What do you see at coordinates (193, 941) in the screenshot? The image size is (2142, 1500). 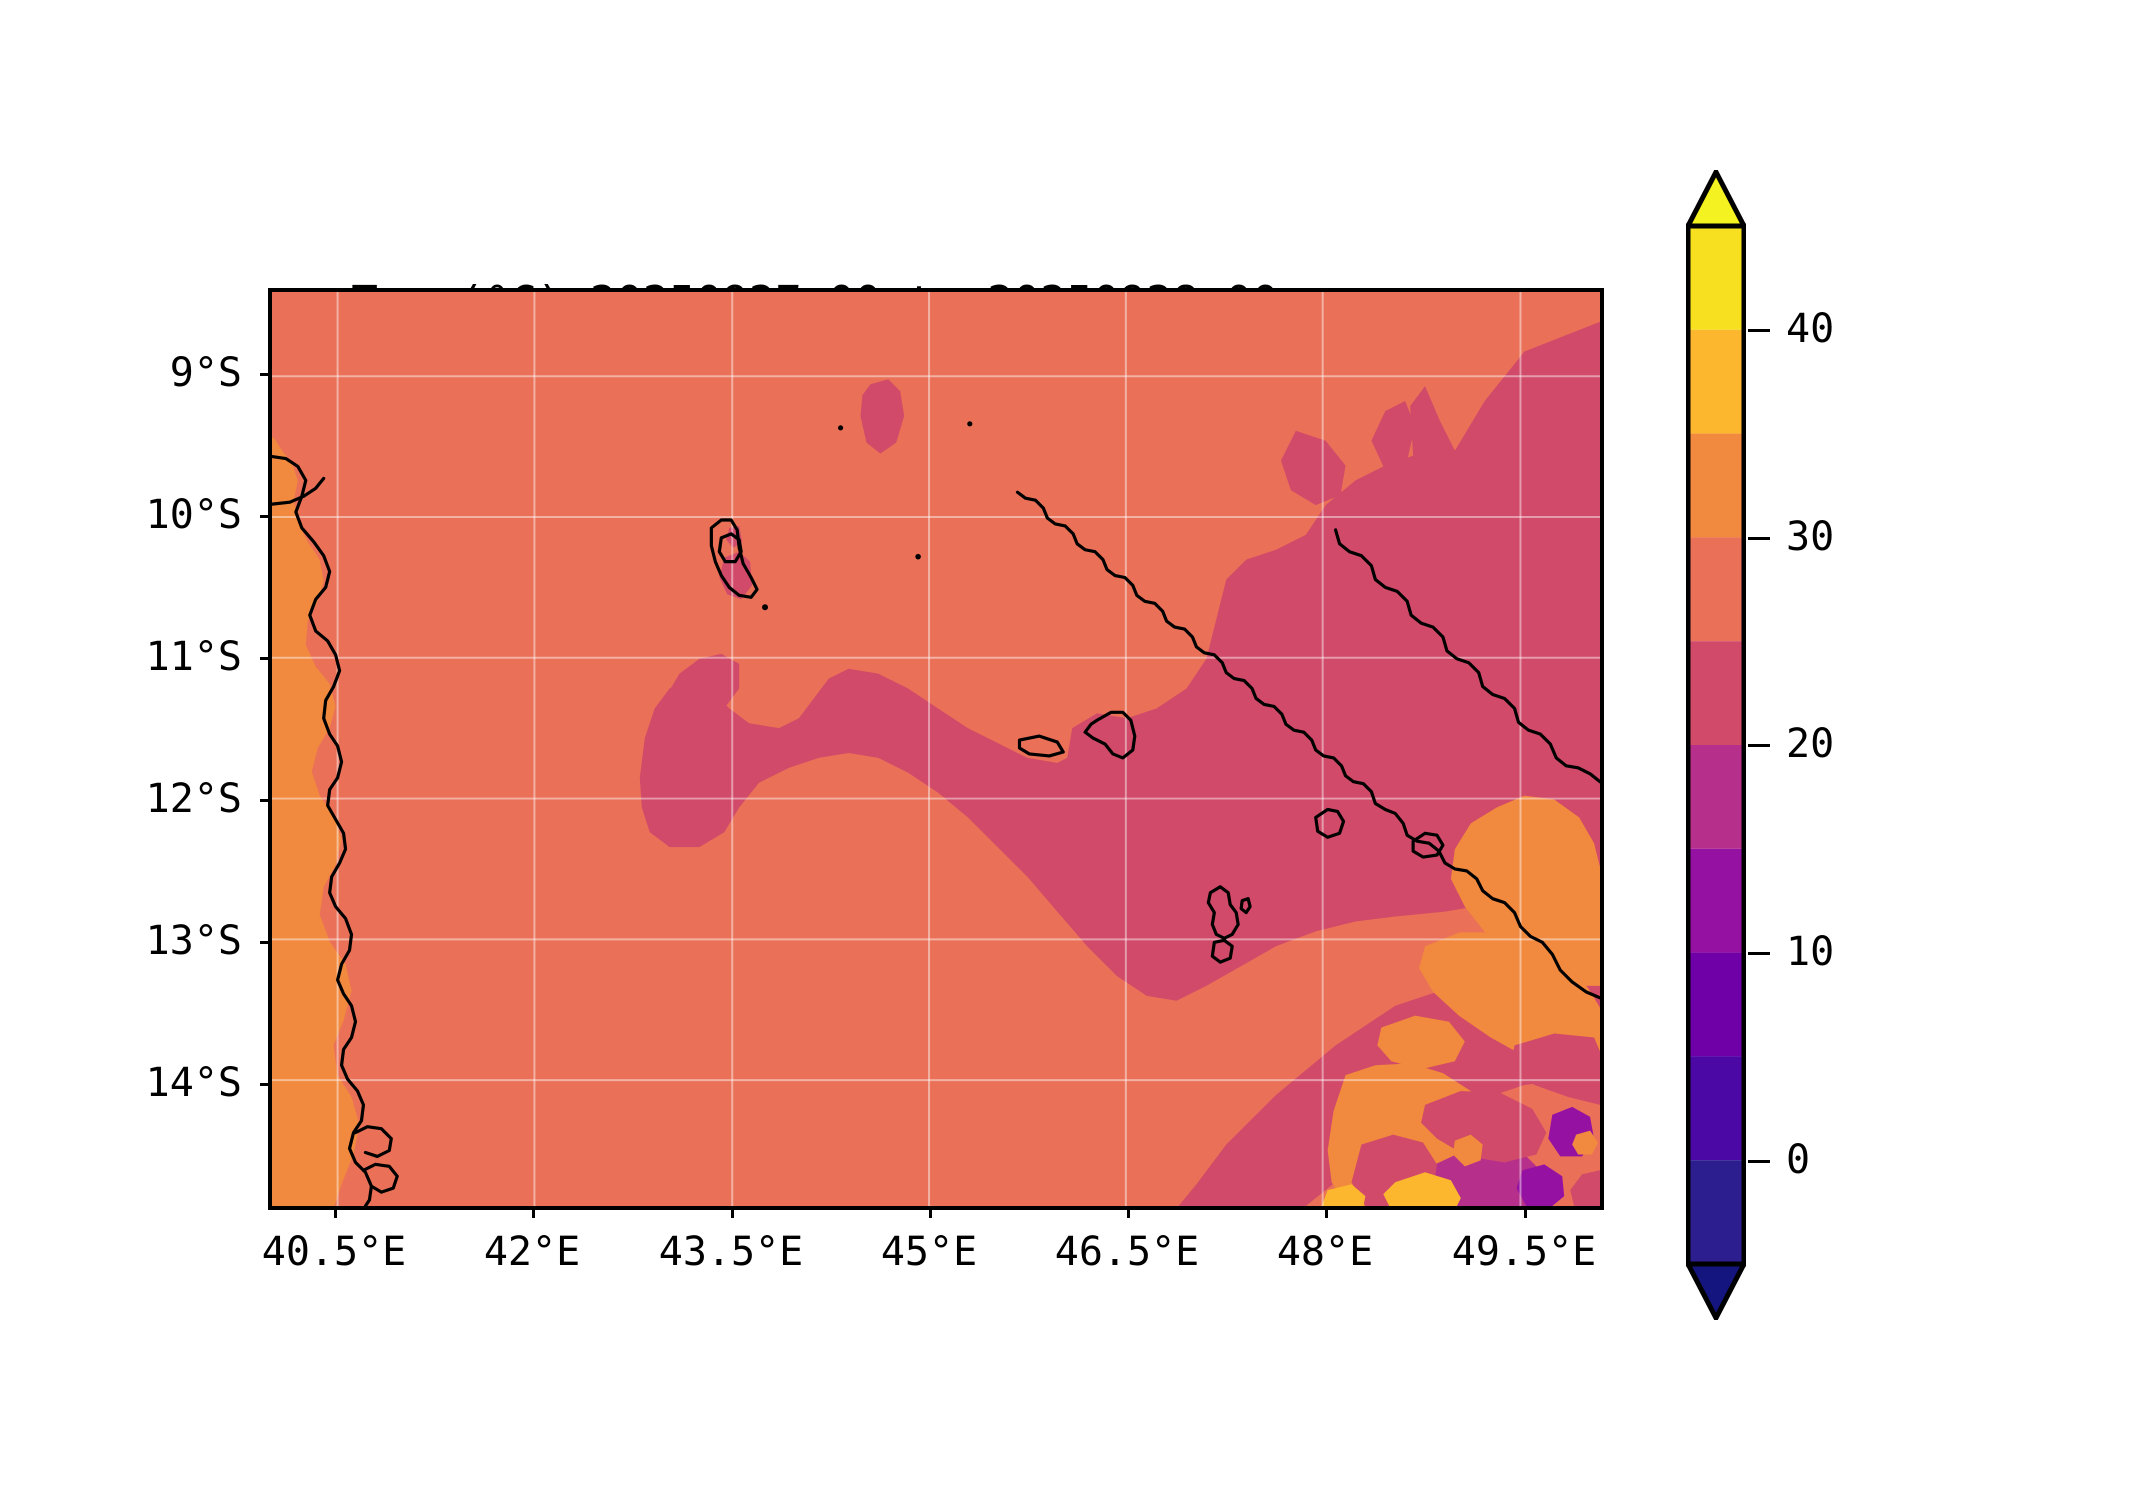 I see `ytick-label-13S: 13°S` at bounding box center [193, 941].